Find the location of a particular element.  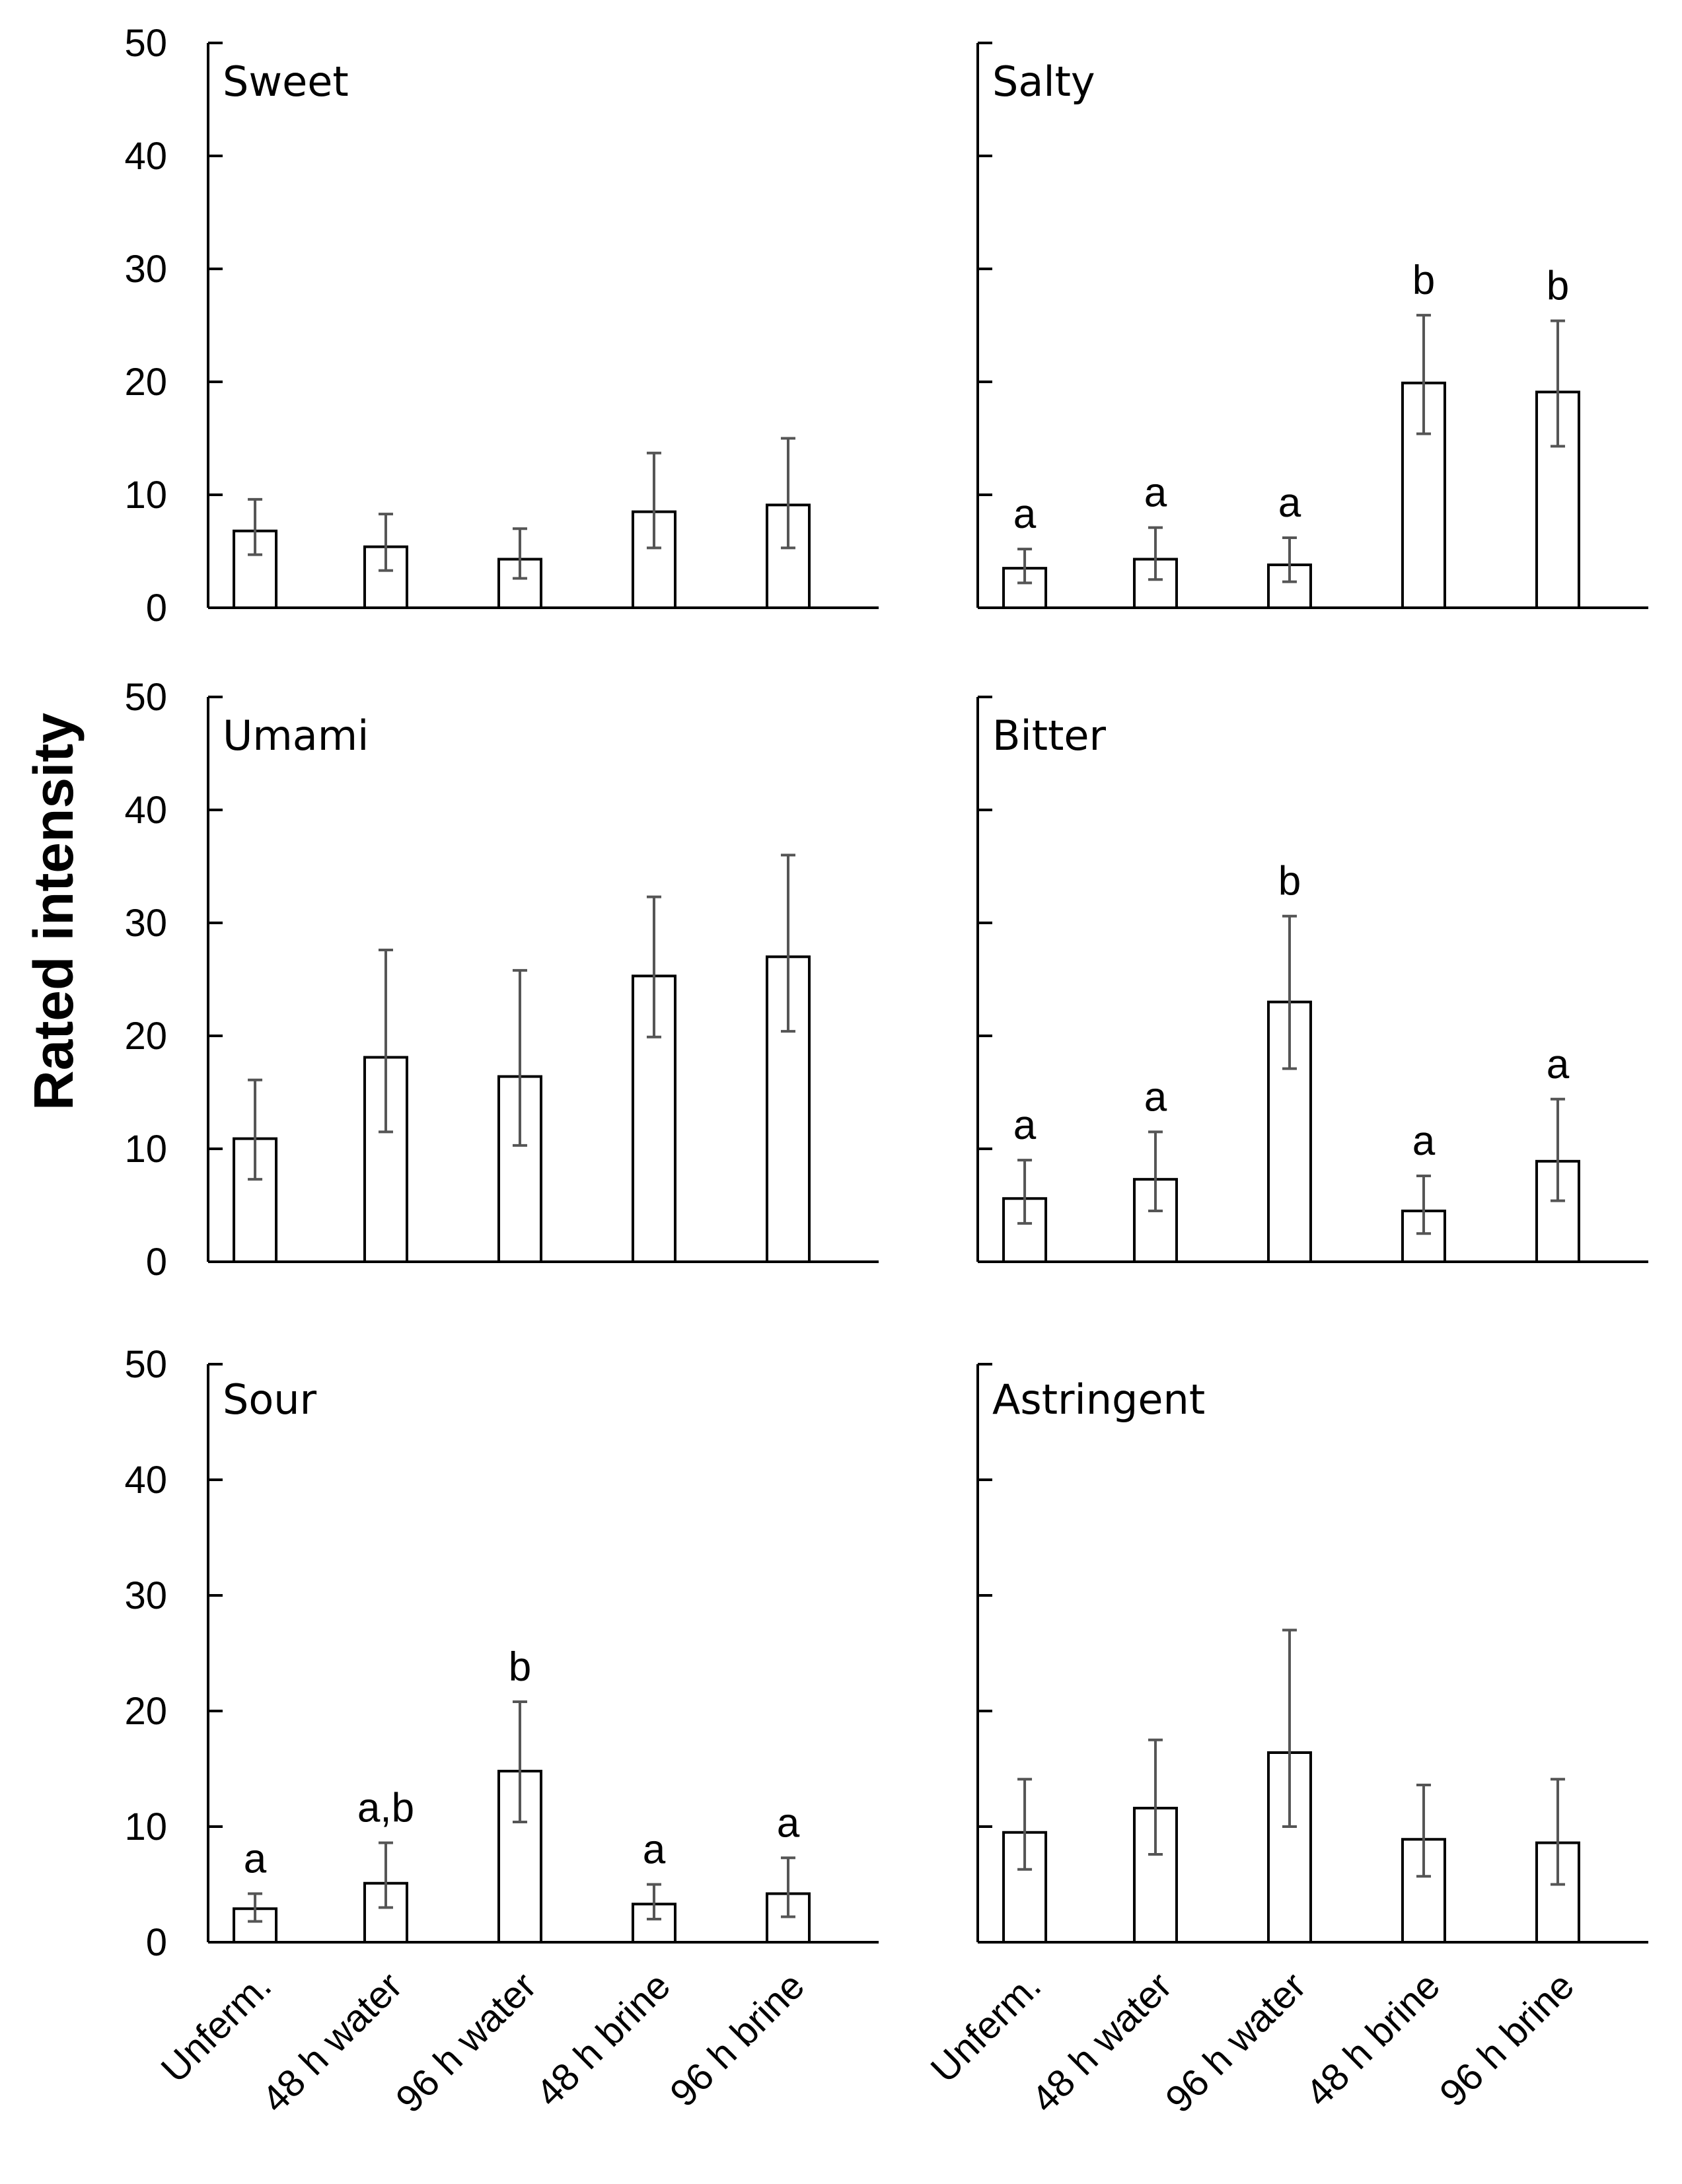

panel-title: Sweet is located at coordinates (286, 81).